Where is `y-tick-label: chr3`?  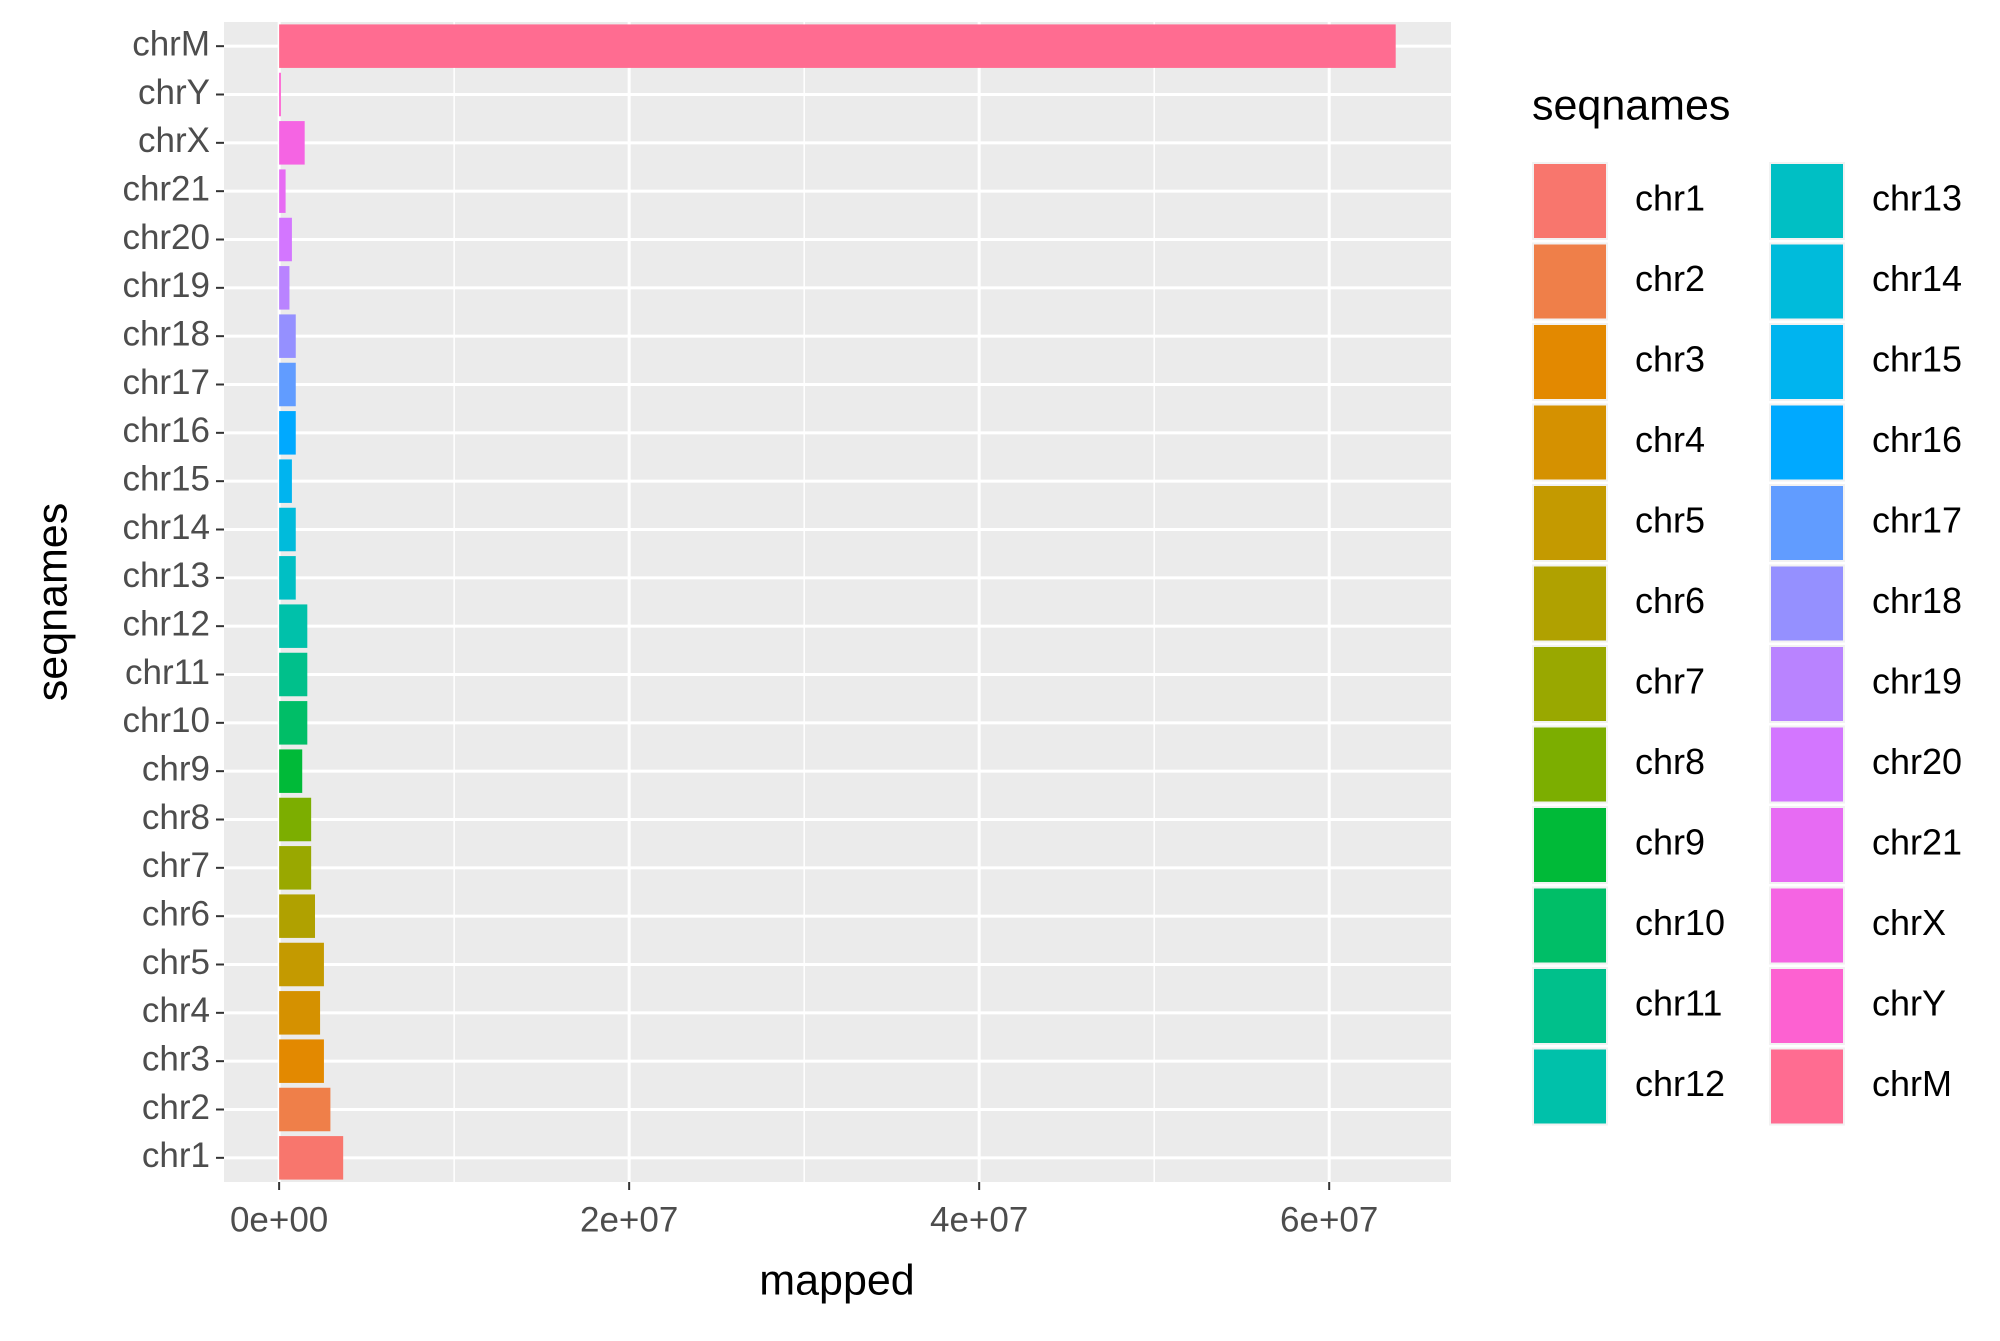
y-tick-label: chr3 is located at coordinates (176, 1058).